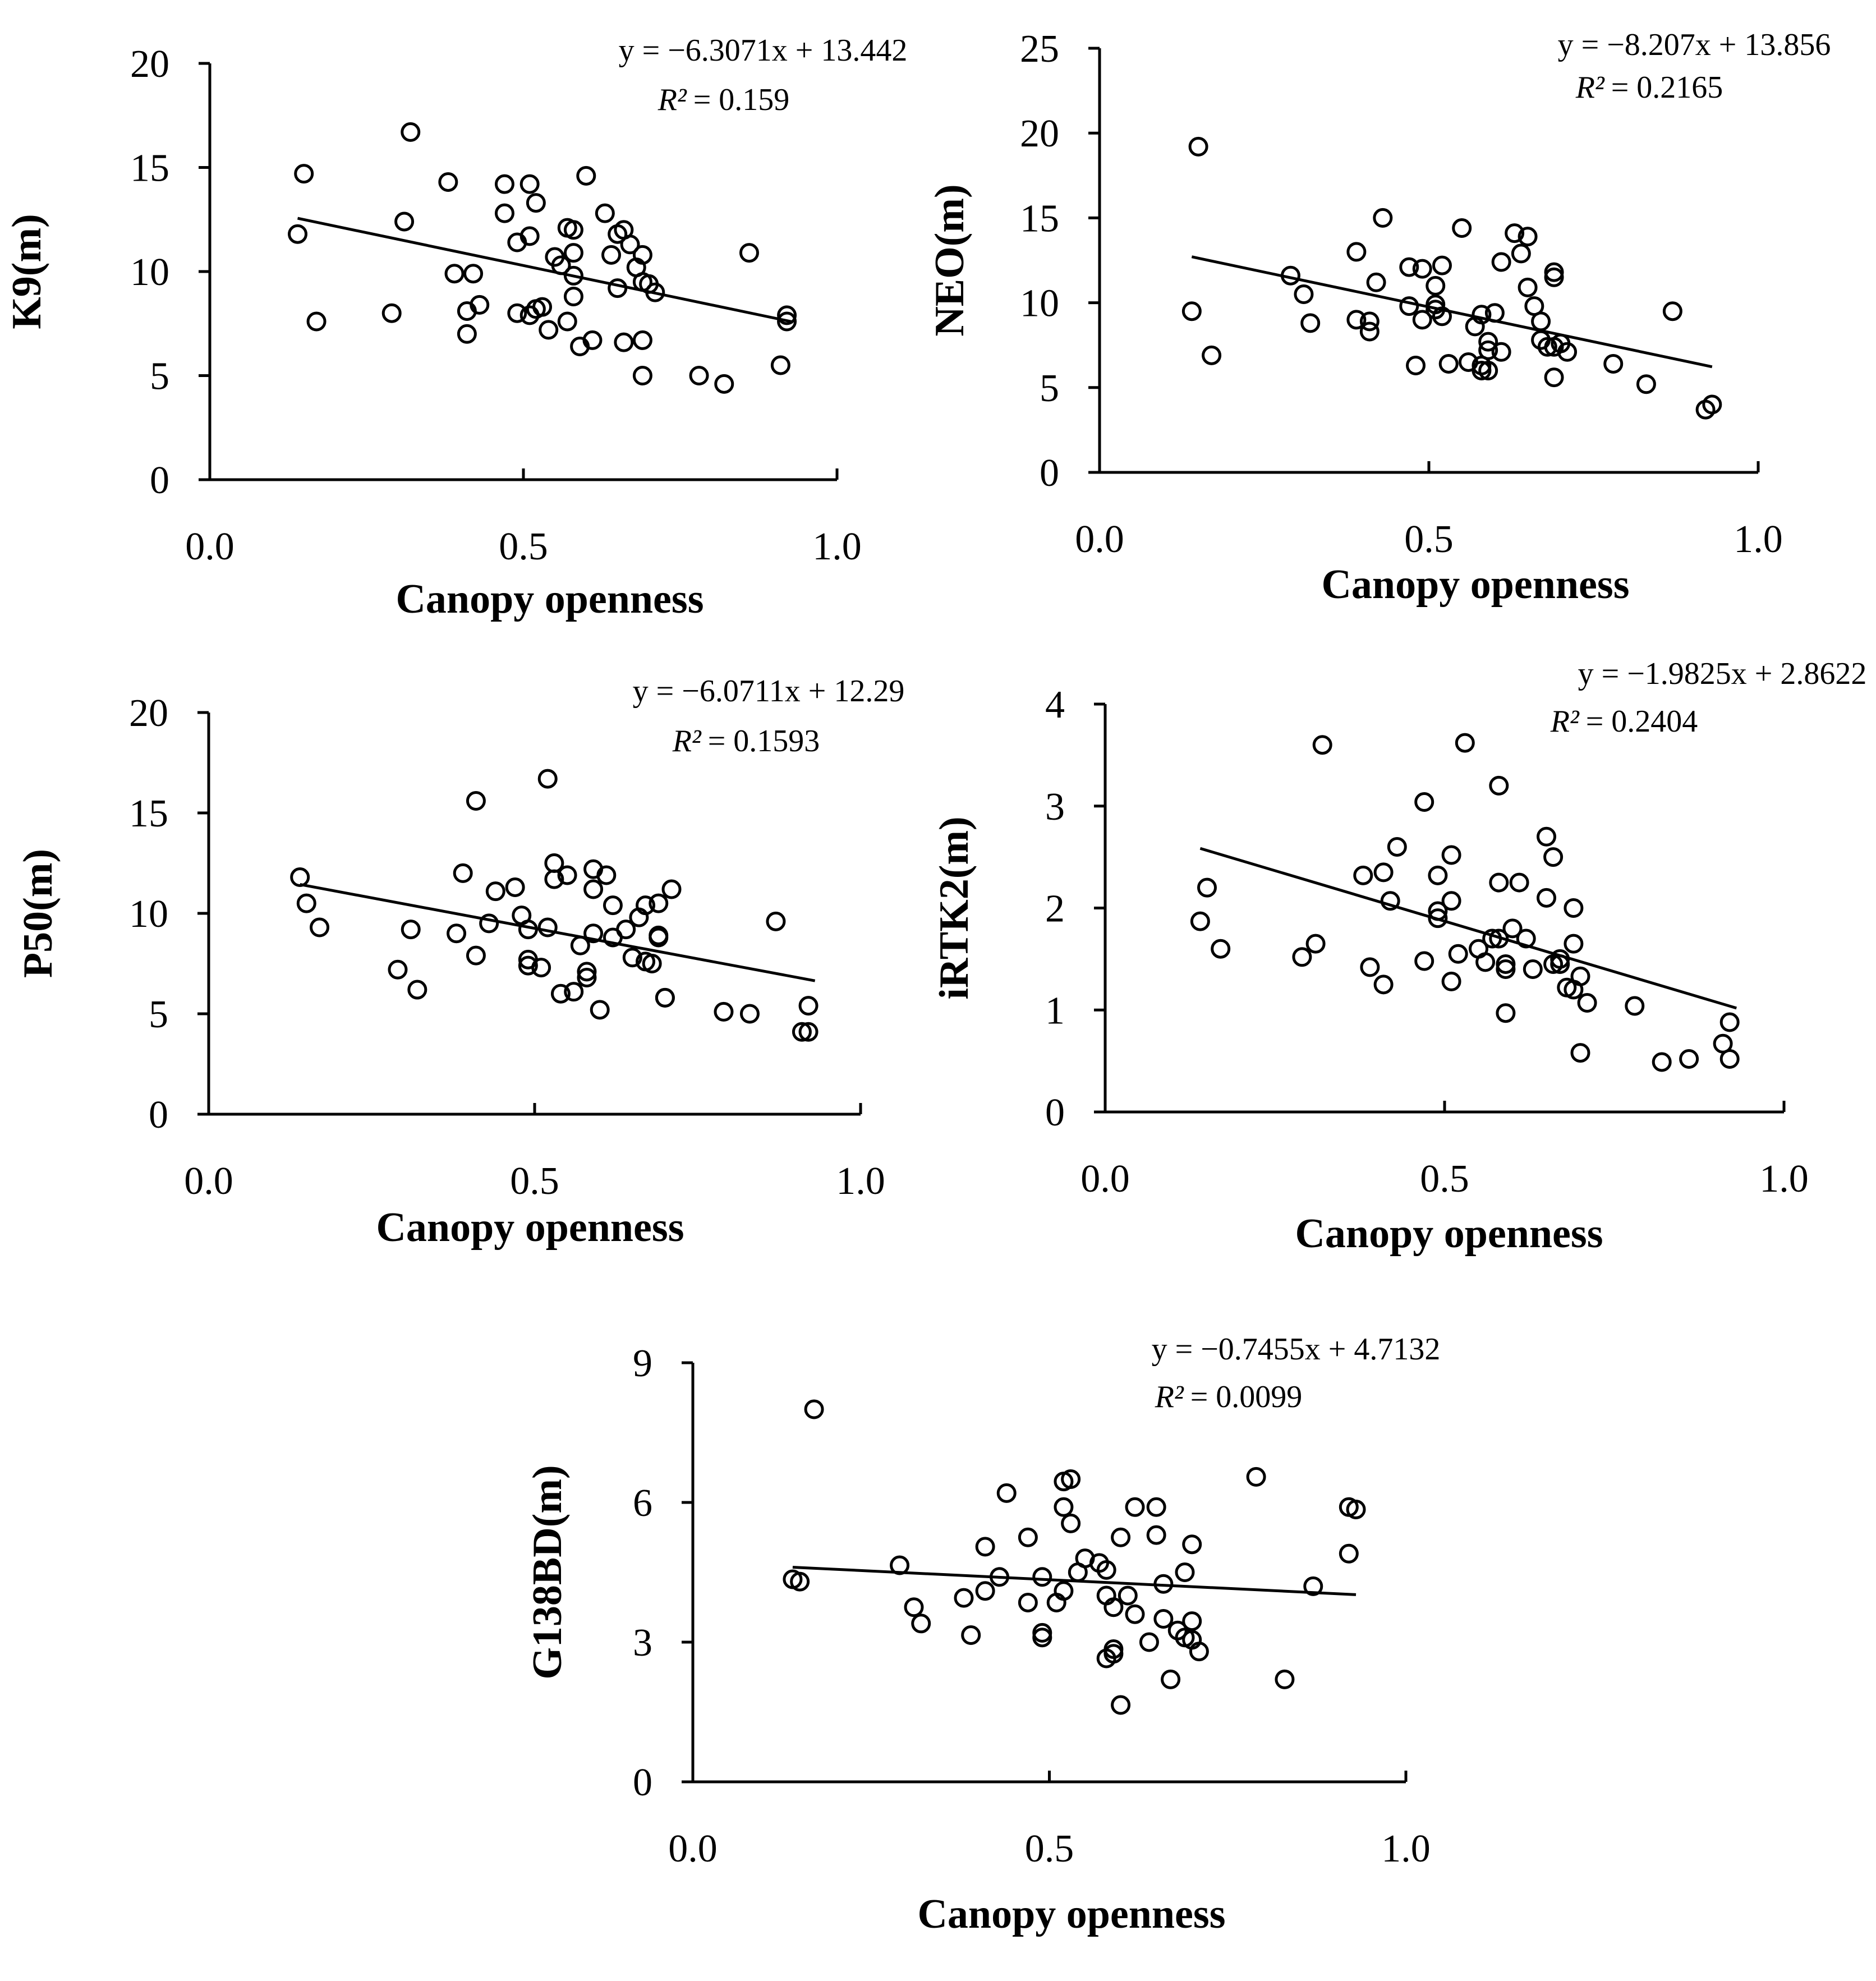 The image size is (1876, 1981). I want to click on r-squared: R² = 0.2404, so click(1624, 721).